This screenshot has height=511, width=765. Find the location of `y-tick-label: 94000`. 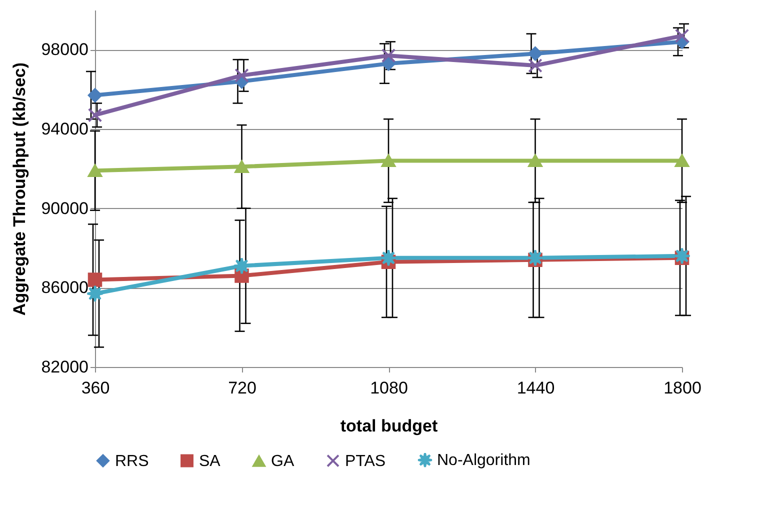

y-tick-label: 94000 is located at coordinates (64, 129).